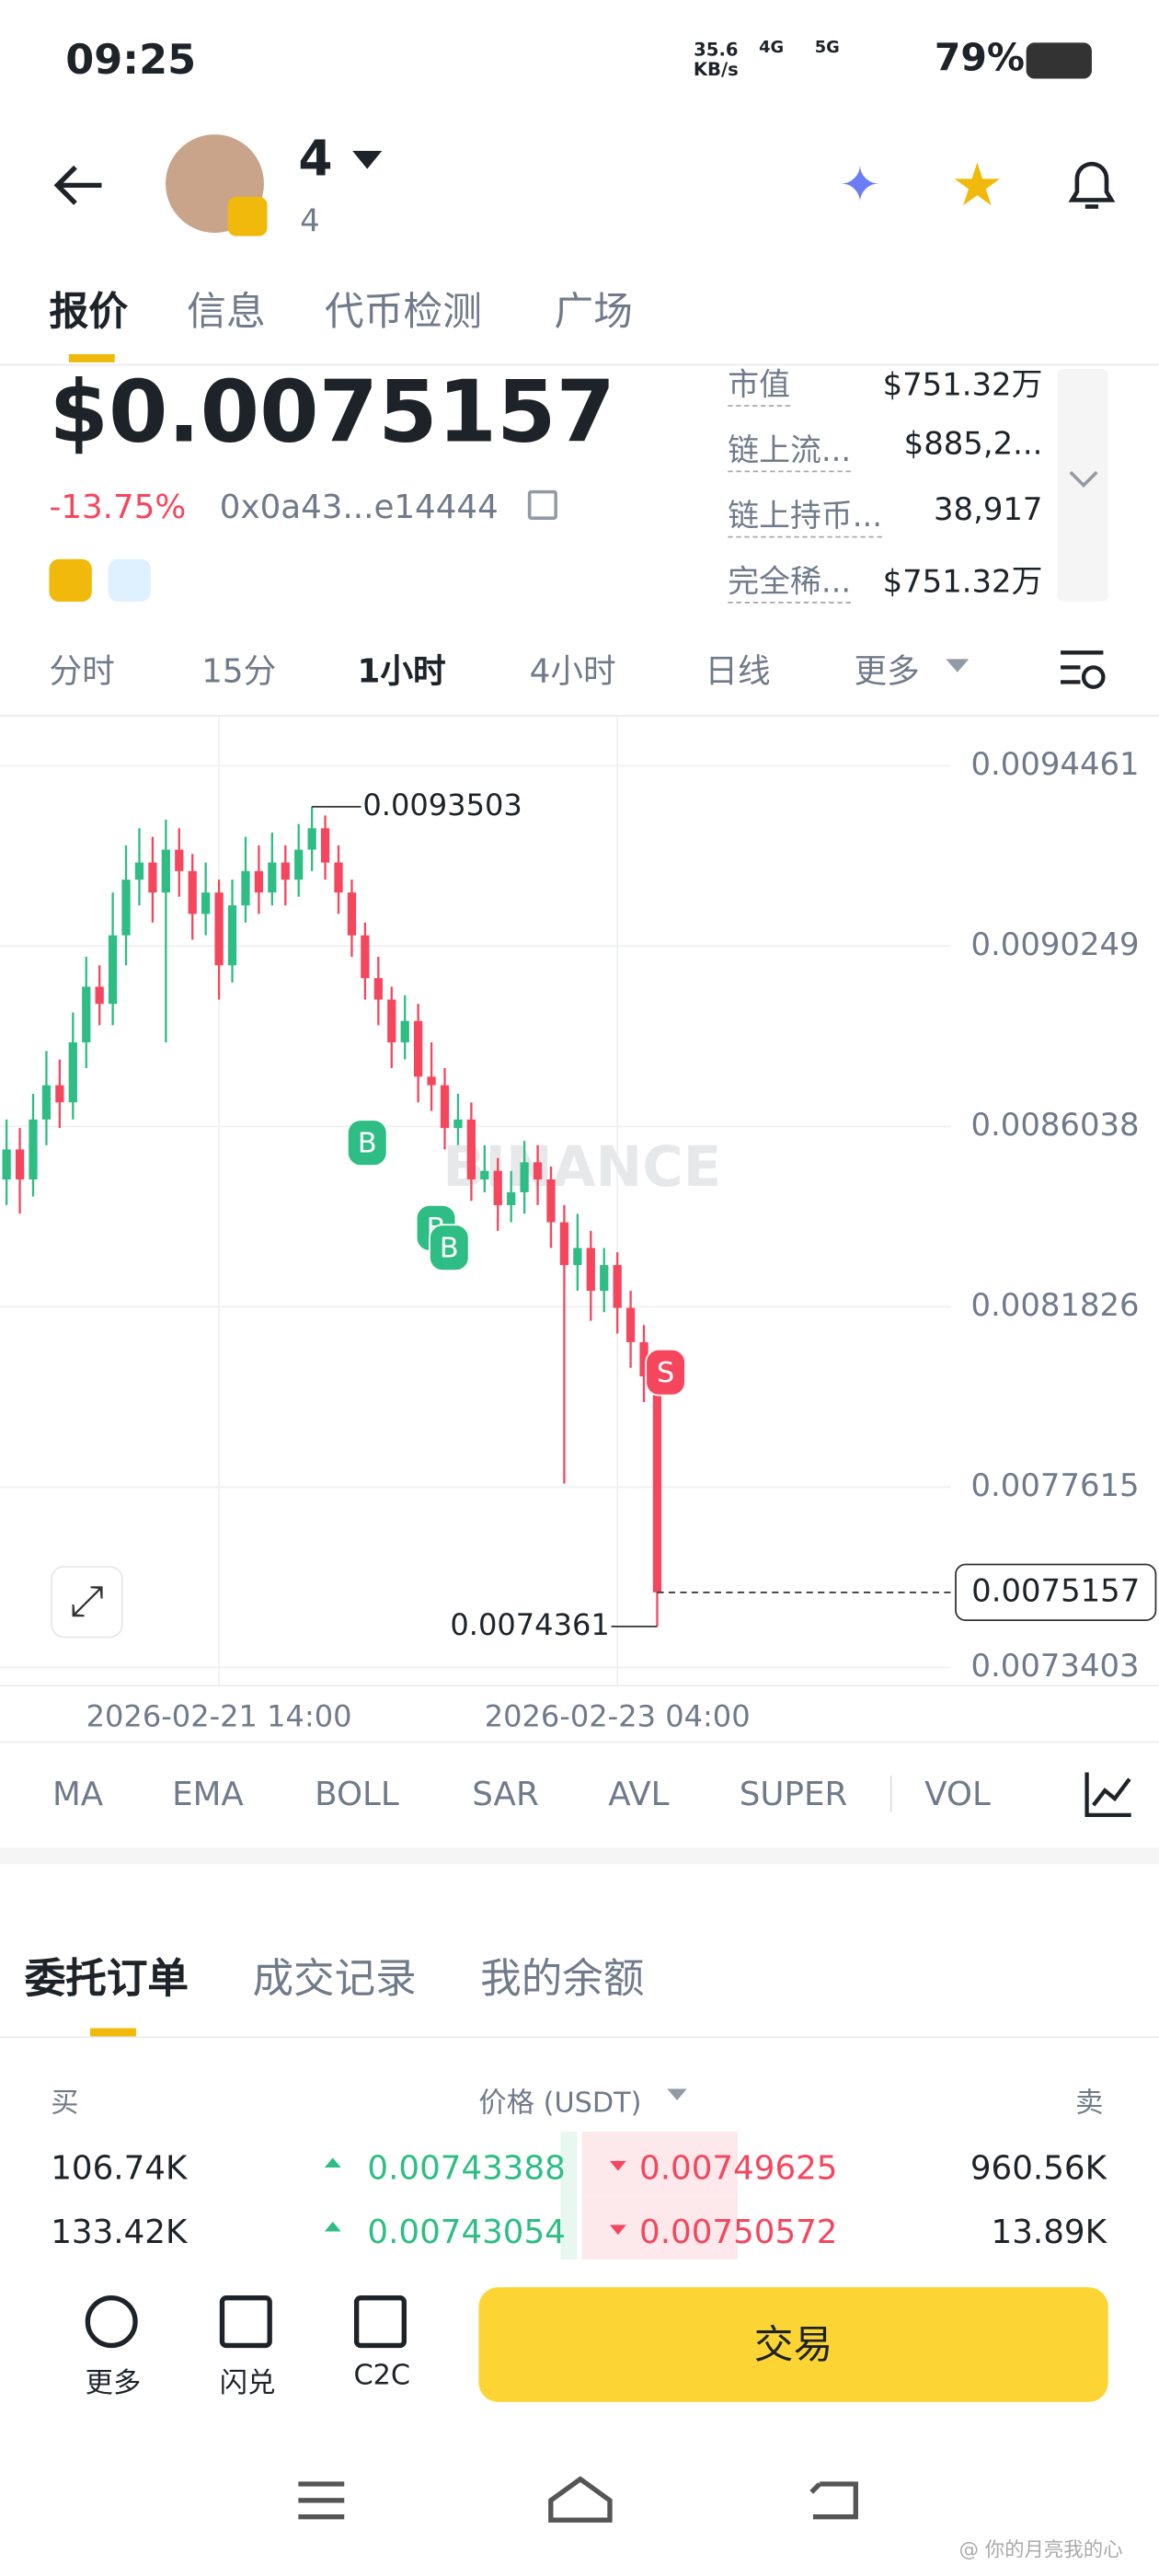 This screenshot has height=2576, width=1159. Describe the element at coordinates (334, 1978) in the screenshot. I see `order-tab: 成交记录` at that location.